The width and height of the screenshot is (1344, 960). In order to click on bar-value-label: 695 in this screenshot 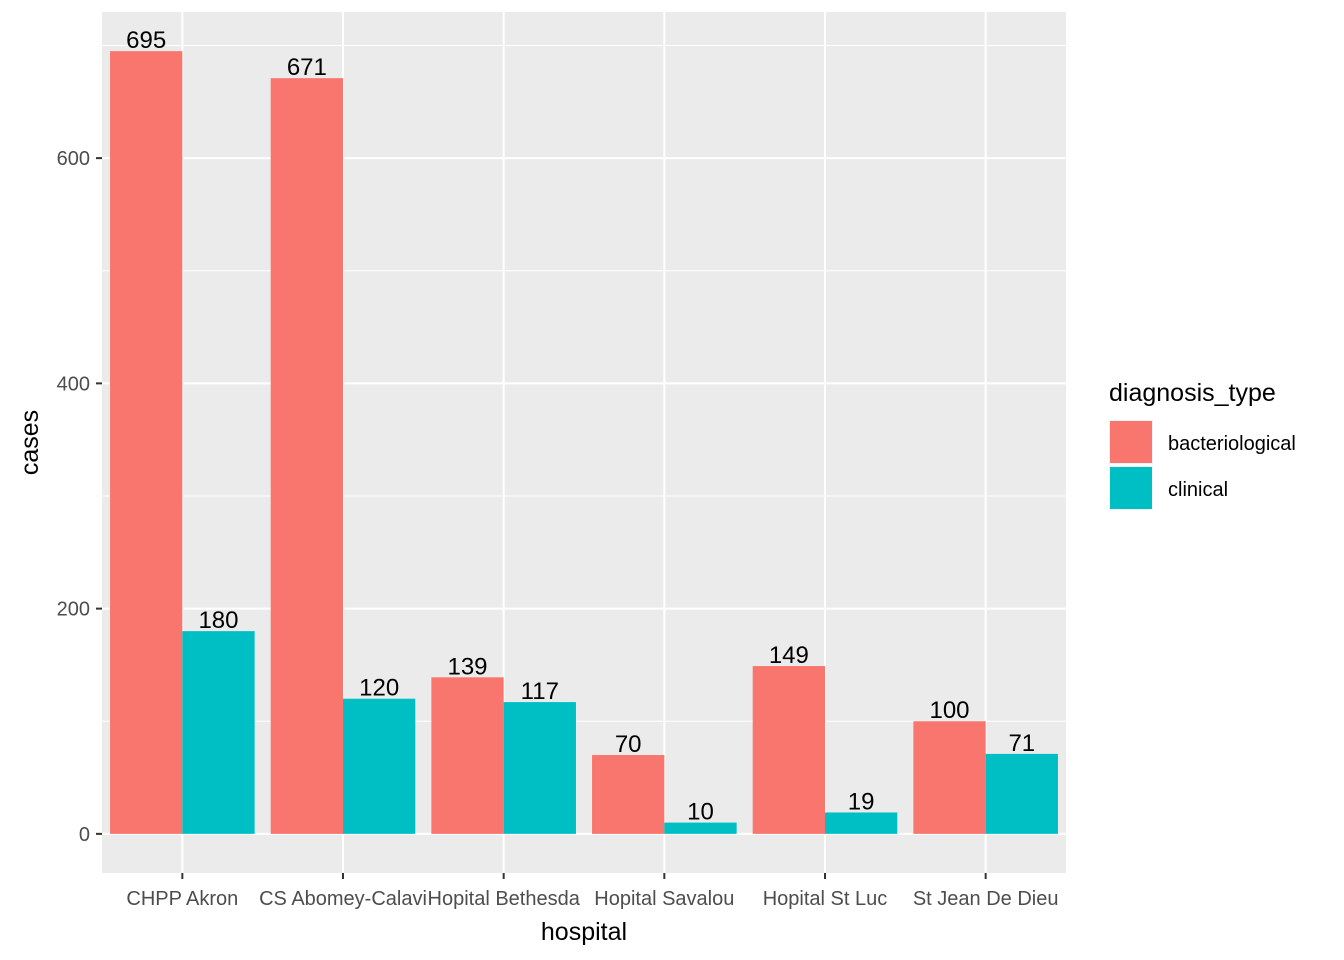, I will do `click(146, 40)`.